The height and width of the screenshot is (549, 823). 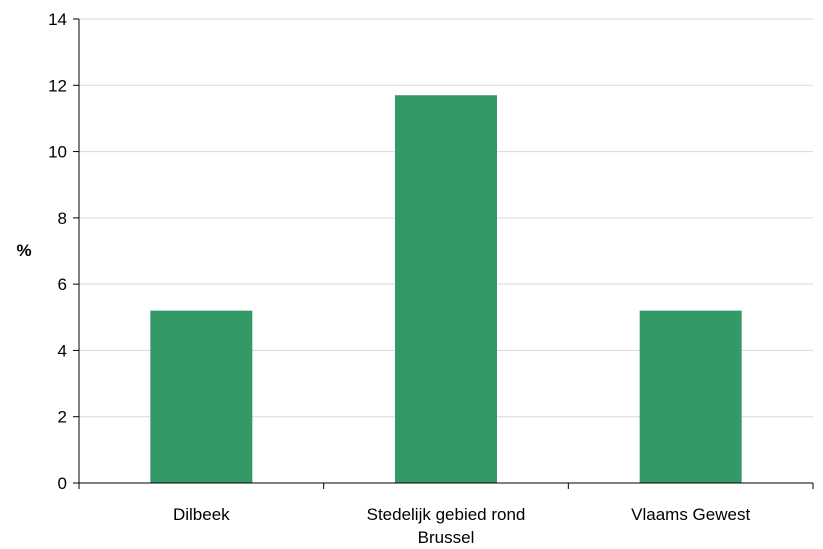 What do you see at coordinates (690, 514) in the screenshot?
I see `x-category-label: Vlaams Gewest` at bounding box center [690, 514].